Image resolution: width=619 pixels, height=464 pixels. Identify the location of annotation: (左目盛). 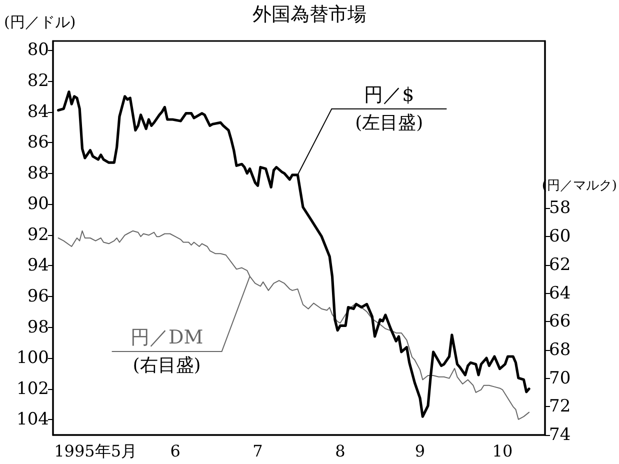
(389, 123).